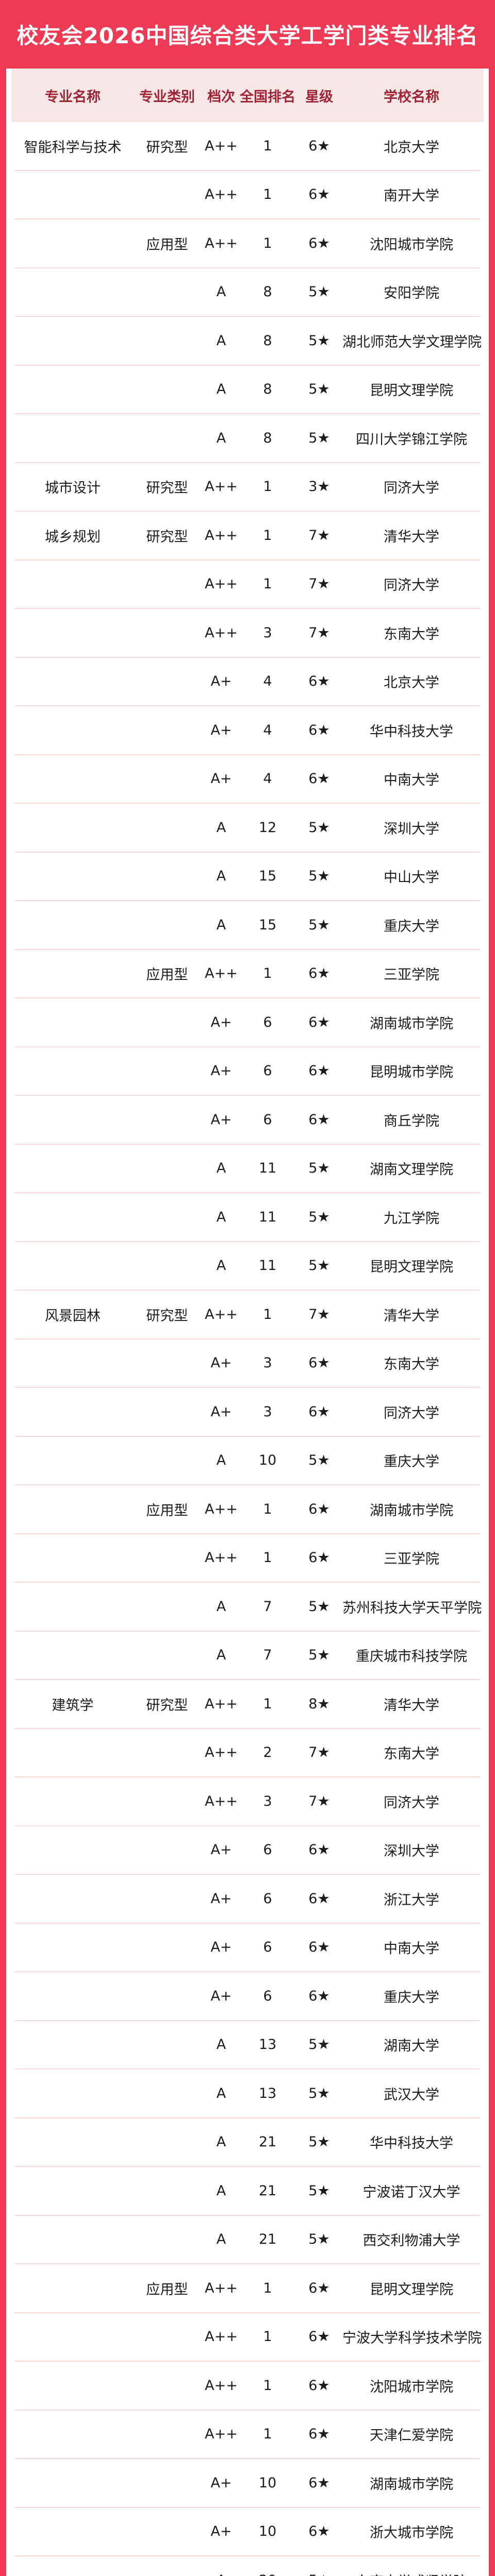  Describe the element at coordinates (247, 2435) in the screenshot. I see `table-row: A++ 1 6★ 天津仁爱学院` at that location.